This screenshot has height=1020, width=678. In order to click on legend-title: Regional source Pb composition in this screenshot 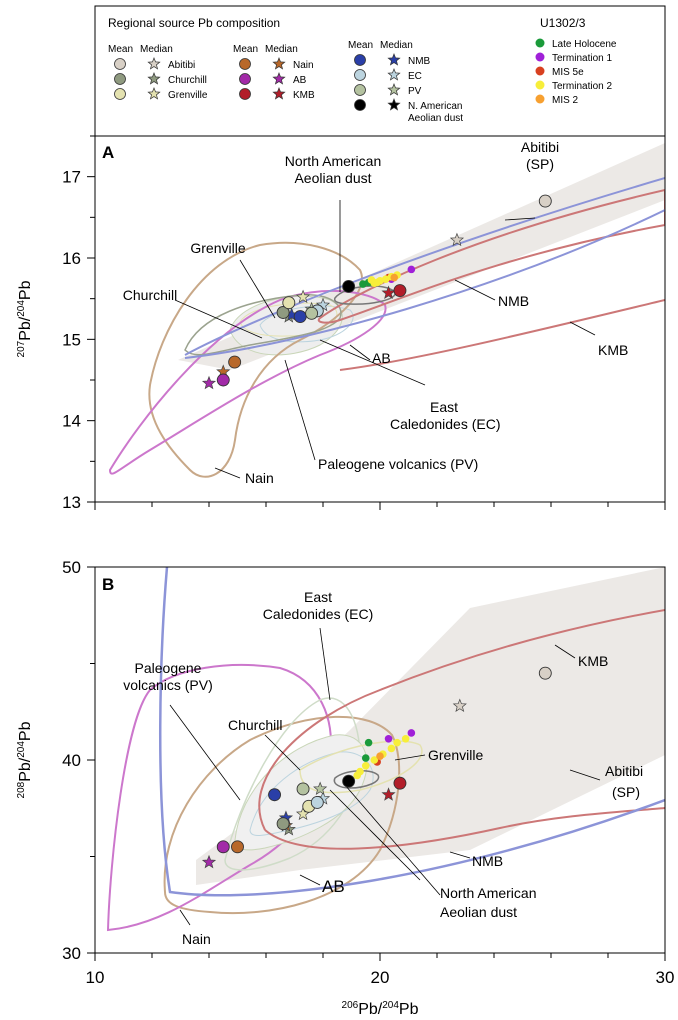, I will do `click(194, 23)`.